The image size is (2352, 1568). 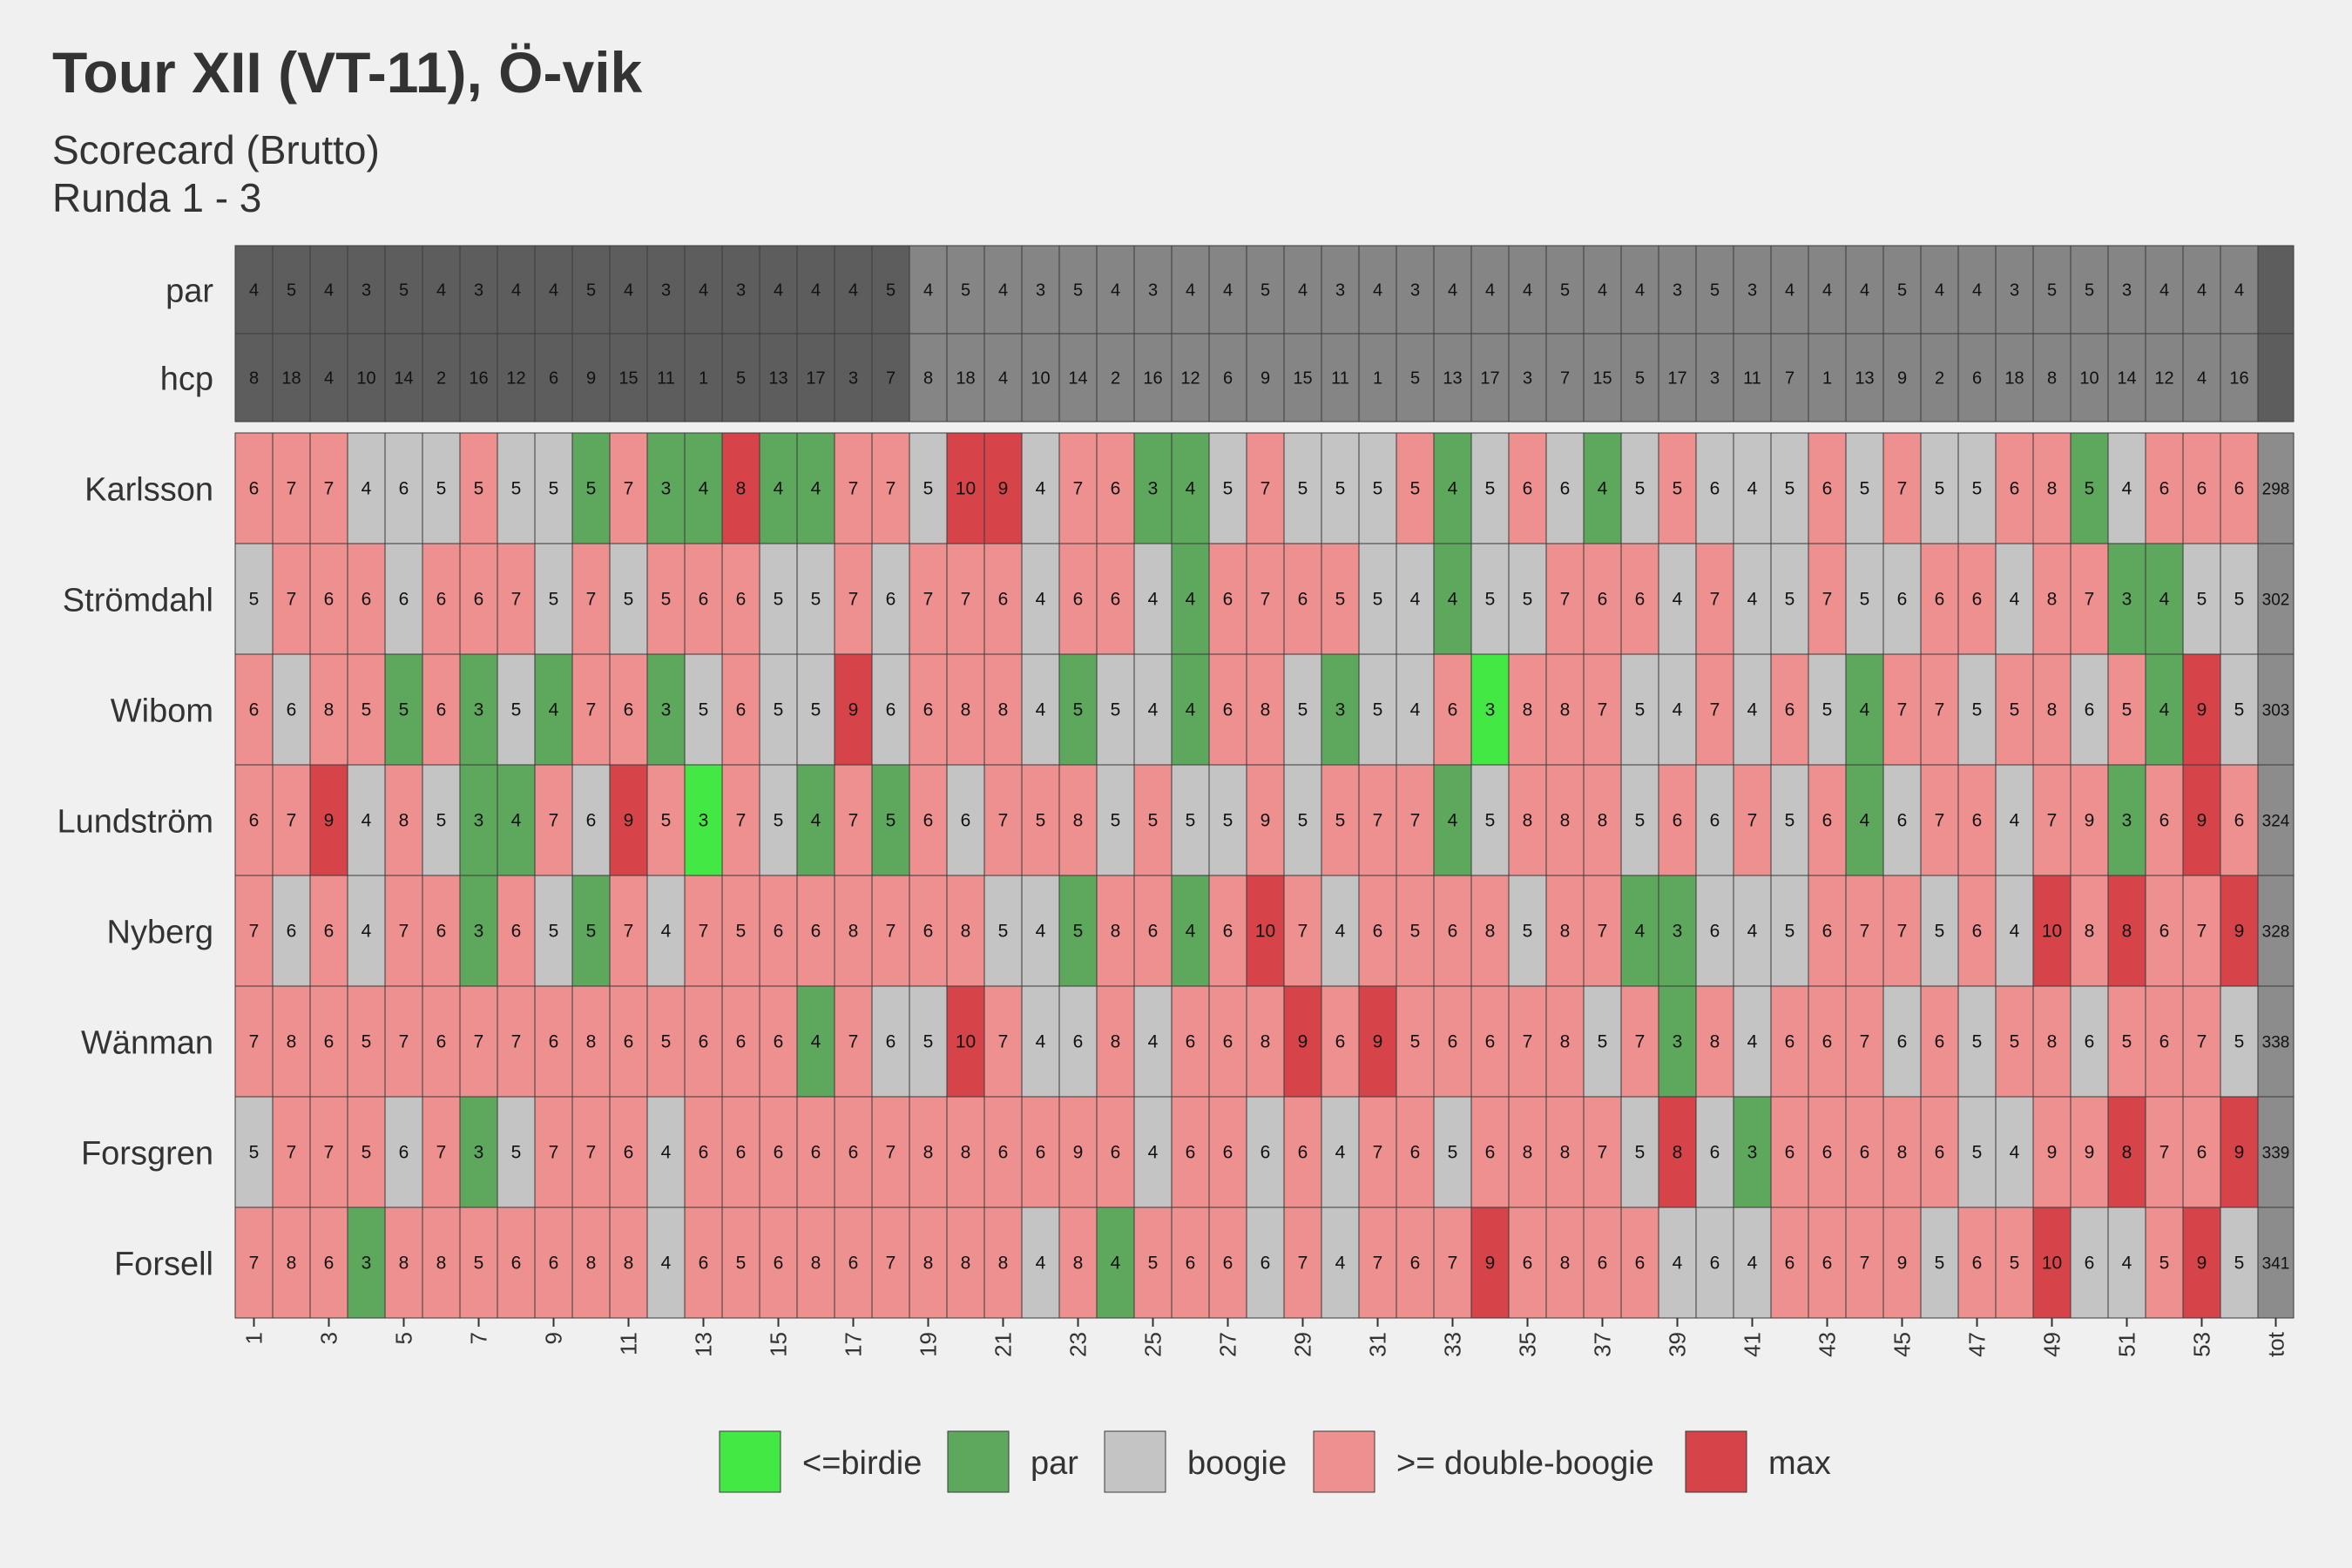 What do you see at coordinates (2276, 600) in the screenshot?
I see `total-value: 302` at bounding box center [2276, 600].